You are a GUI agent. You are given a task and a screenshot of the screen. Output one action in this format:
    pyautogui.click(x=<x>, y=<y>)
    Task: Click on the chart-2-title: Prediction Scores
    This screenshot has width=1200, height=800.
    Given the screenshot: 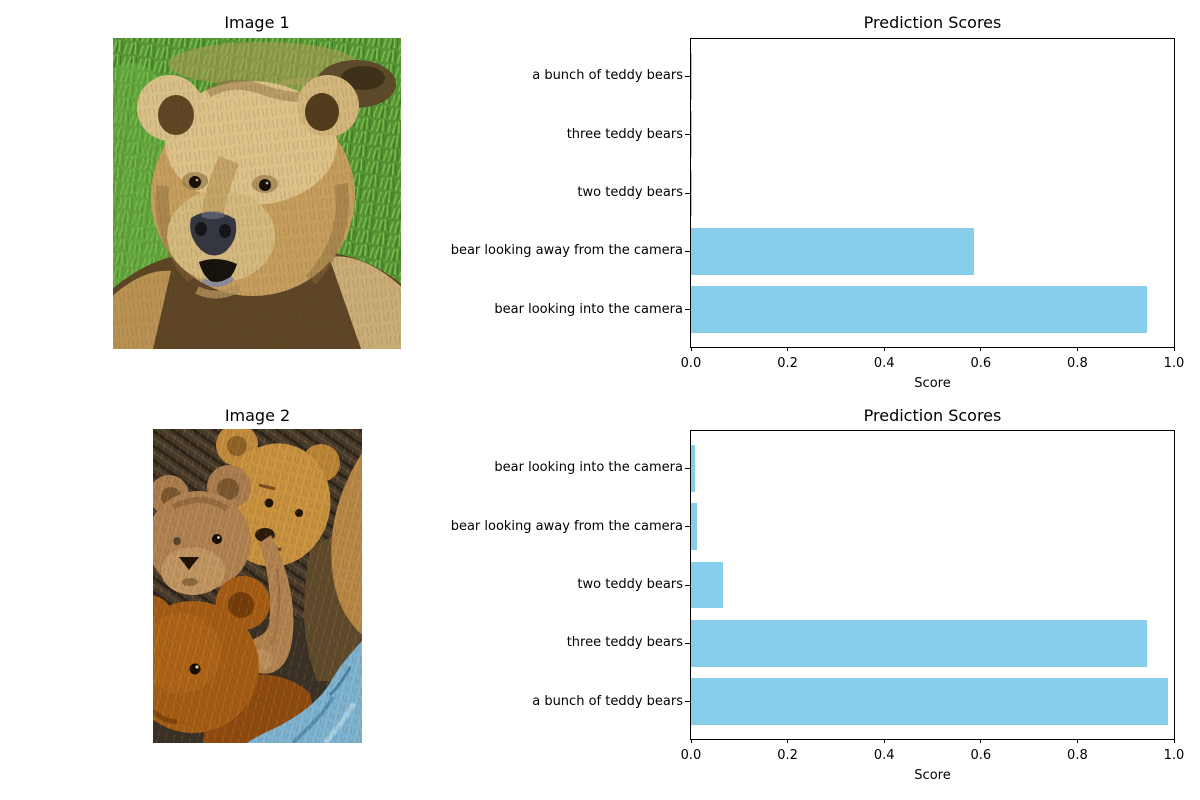 What is the action you would take?
    pyautogui.click(x=932, y=415)
    